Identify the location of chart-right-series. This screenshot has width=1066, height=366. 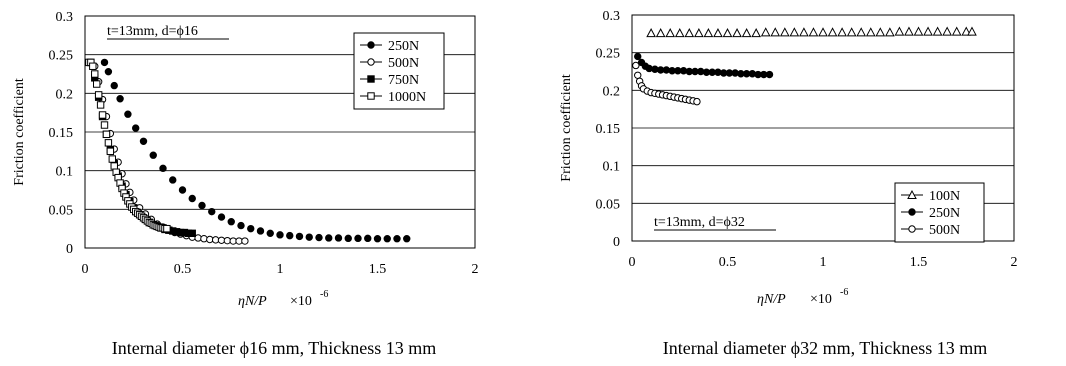
(804, 66).